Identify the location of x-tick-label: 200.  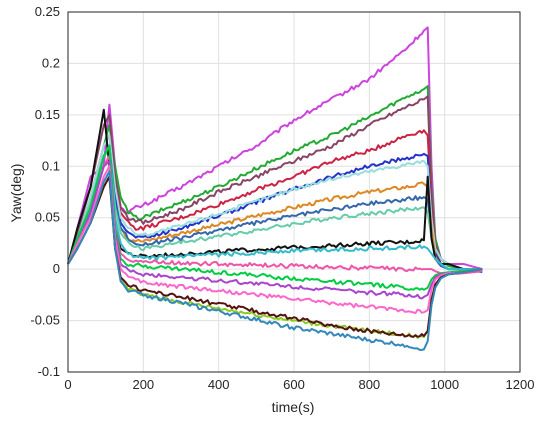
(143, 384).